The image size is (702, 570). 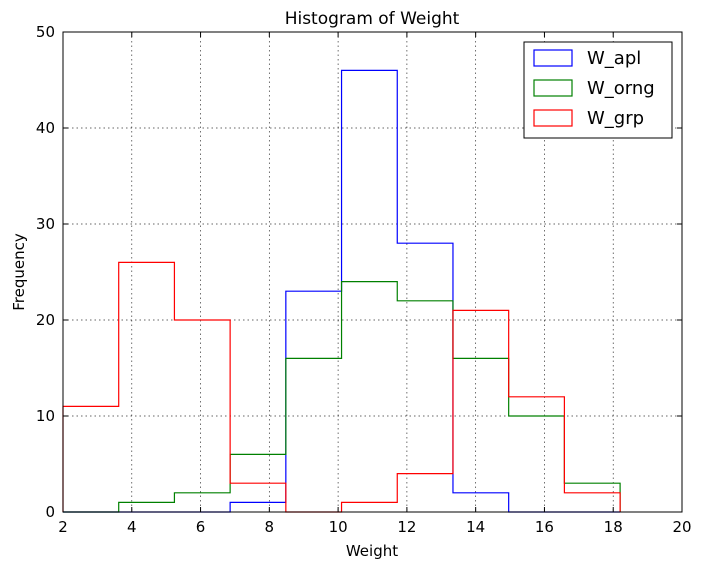 What do you see at coordinates (338, 527) in the screenshot?
I see `x-tick-label: 10` at bounding box center [338, 527].